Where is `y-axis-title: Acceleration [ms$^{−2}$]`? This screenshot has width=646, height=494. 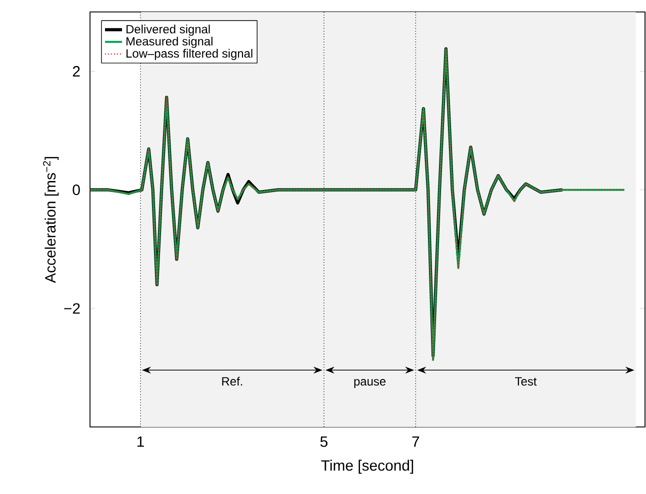
y-axis-title: Acceleration [ms$^{−2}$] is located at coordinates (51, 220).